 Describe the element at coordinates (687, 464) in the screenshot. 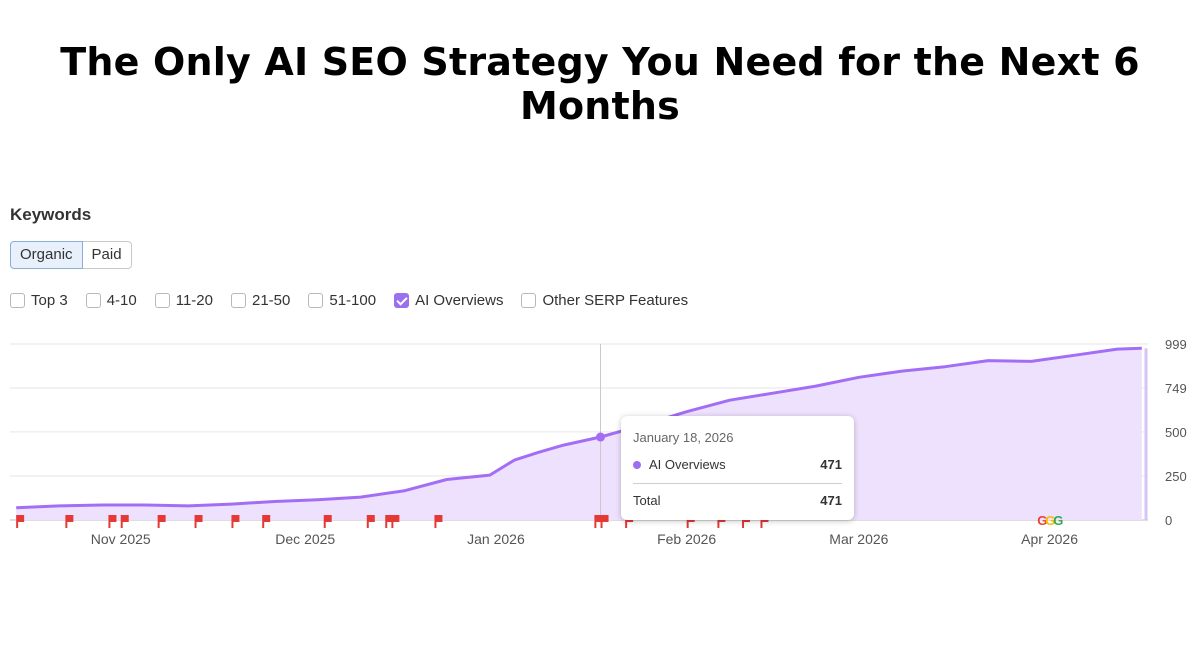

I see `tooltip-series-label: AI Overviews` at that location.